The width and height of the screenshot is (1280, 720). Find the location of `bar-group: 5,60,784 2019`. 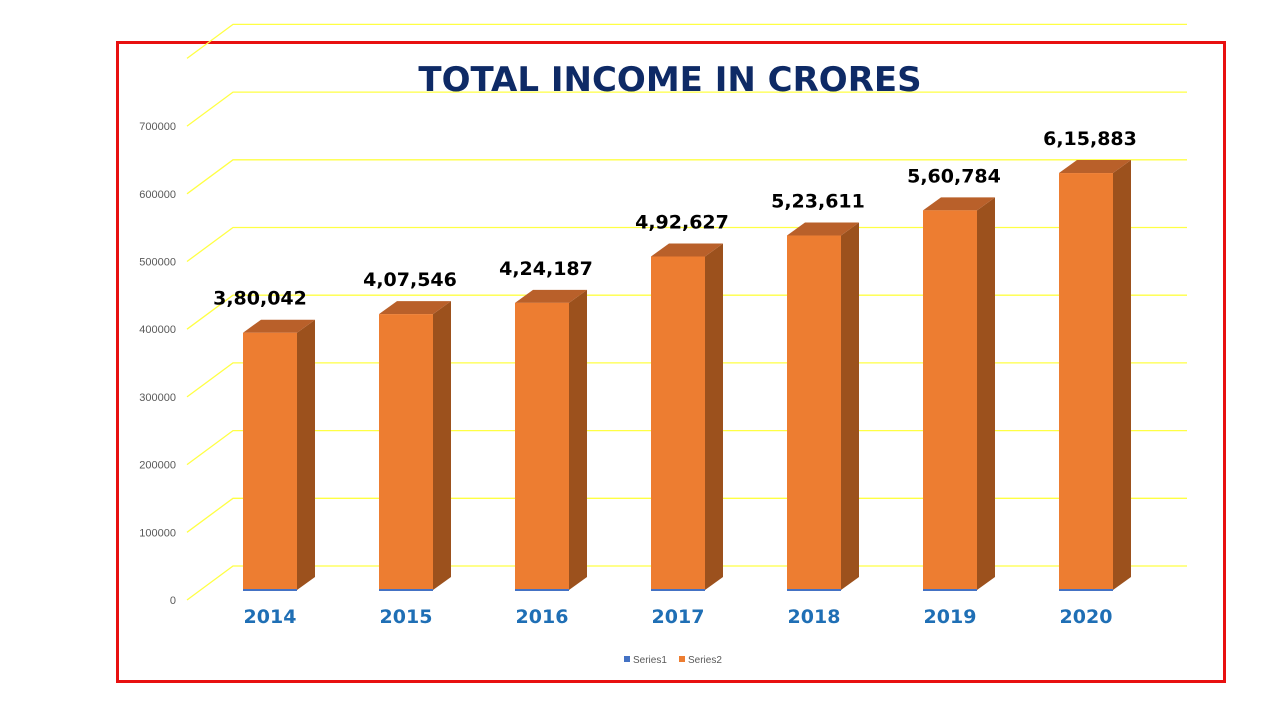

bar-group: 5,60,784 2019 is located at coordinates (954, 396).